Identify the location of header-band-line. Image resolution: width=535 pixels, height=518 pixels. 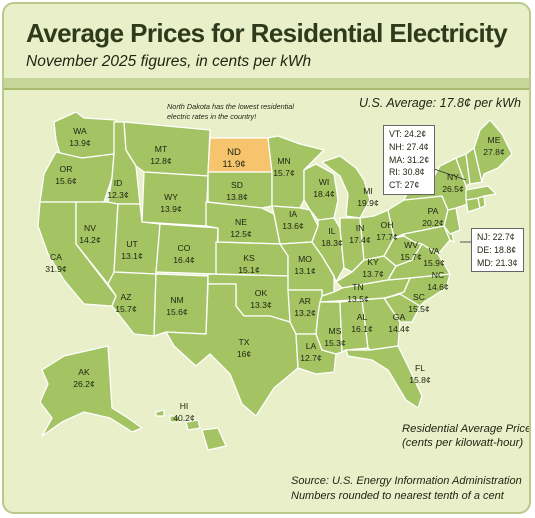
(266, 89).